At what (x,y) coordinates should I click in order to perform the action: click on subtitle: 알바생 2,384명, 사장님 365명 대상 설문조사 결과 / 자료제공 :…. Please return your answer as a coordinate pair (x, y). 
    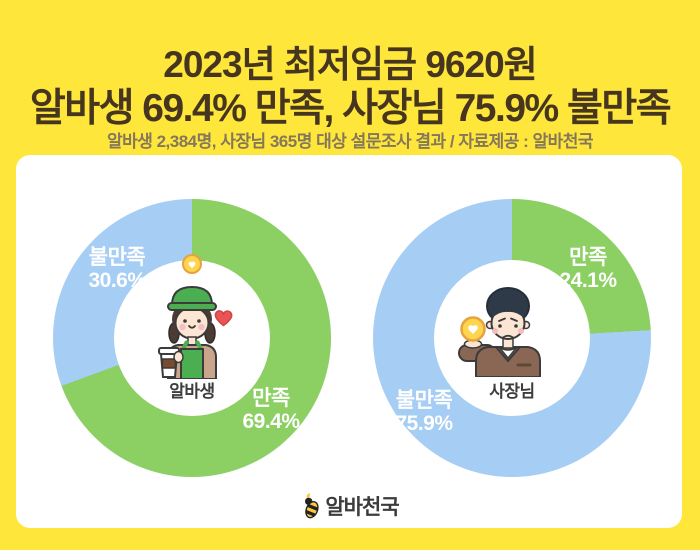
    Looking at the image, I should click on (350, 141).